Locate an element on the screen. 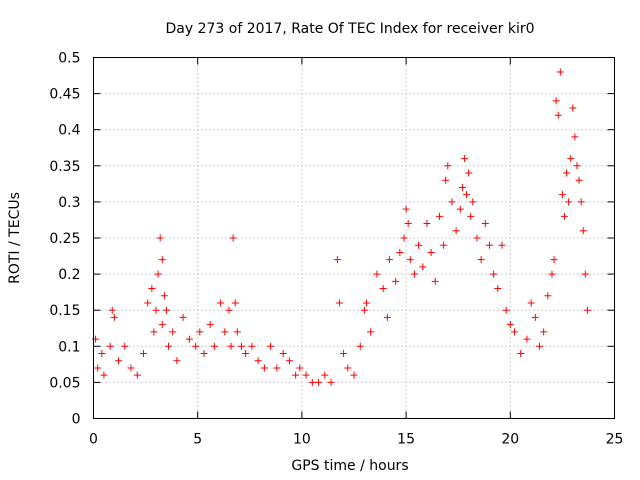 The image size is (640, 480). x-tick-label: 15 is located at coordinates (406, 440).